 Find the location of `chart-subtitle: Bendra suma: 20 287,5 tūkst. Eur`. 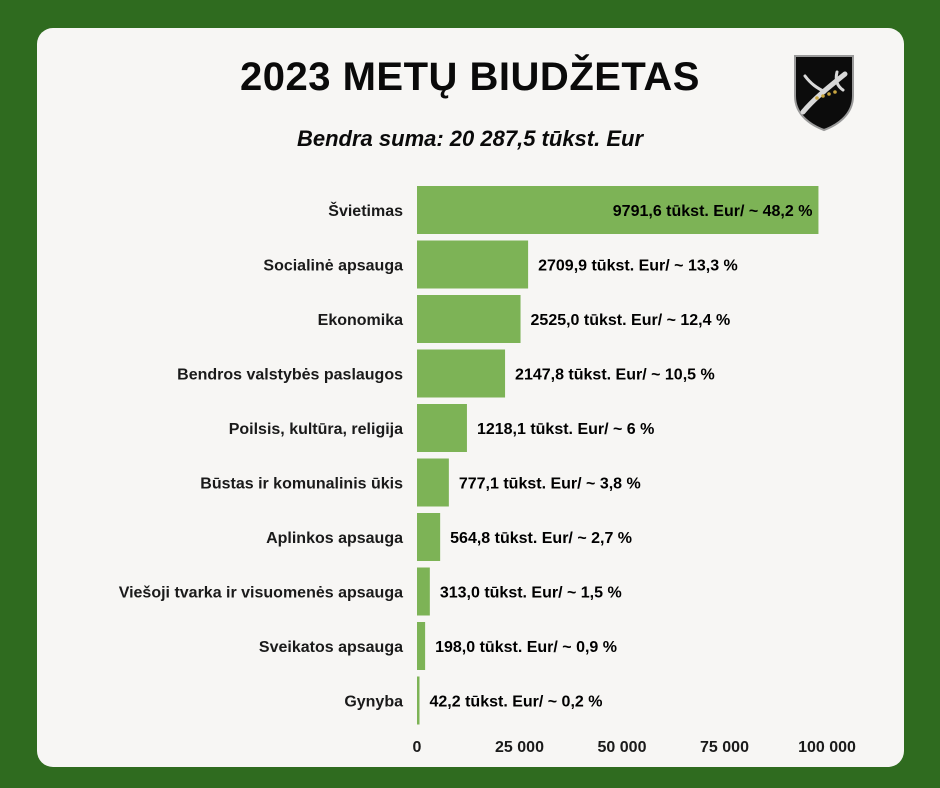

chart-subtitle: Bendra suma: 20 287,5 tūkst. Eur is located at coordinates (470, 138).